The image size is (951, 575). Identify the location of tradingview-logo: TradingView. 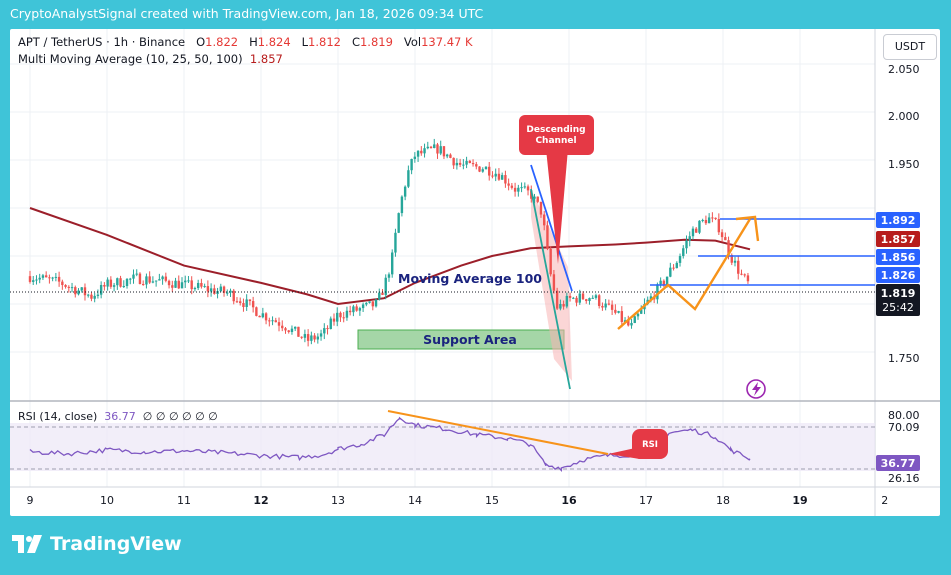
(97, 544).